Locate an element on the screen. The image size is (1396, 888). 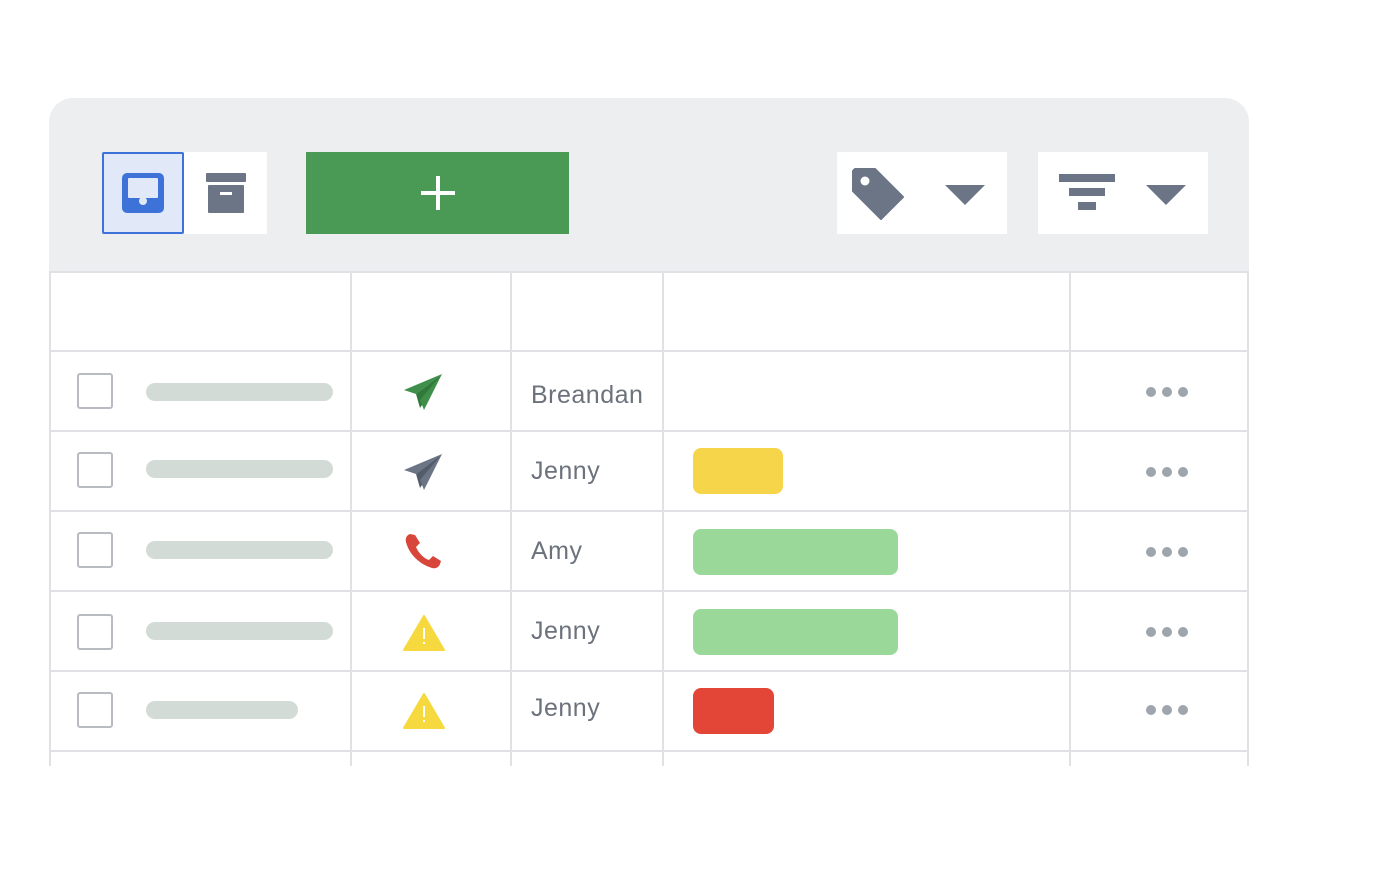
filter-icon is located at coordinates (1087, 192).